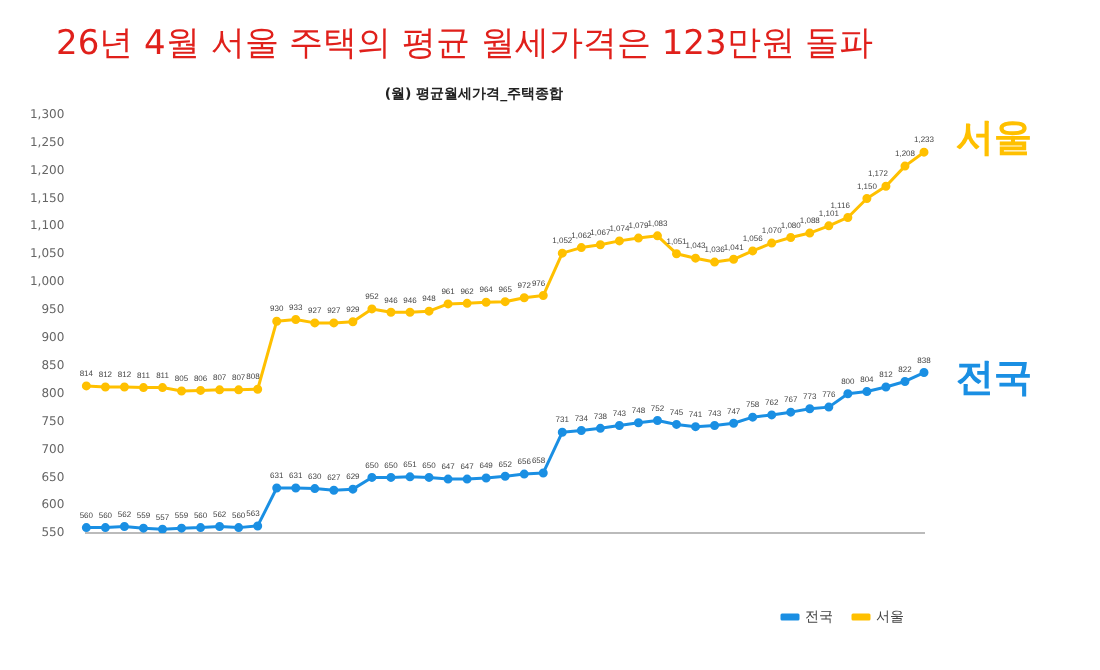 The height and width of the screenshot is (670, 1100). What do you see at coordinates (994, 138) in the screenshot?
I see `text: 서울` at bounding box center [994, 138].